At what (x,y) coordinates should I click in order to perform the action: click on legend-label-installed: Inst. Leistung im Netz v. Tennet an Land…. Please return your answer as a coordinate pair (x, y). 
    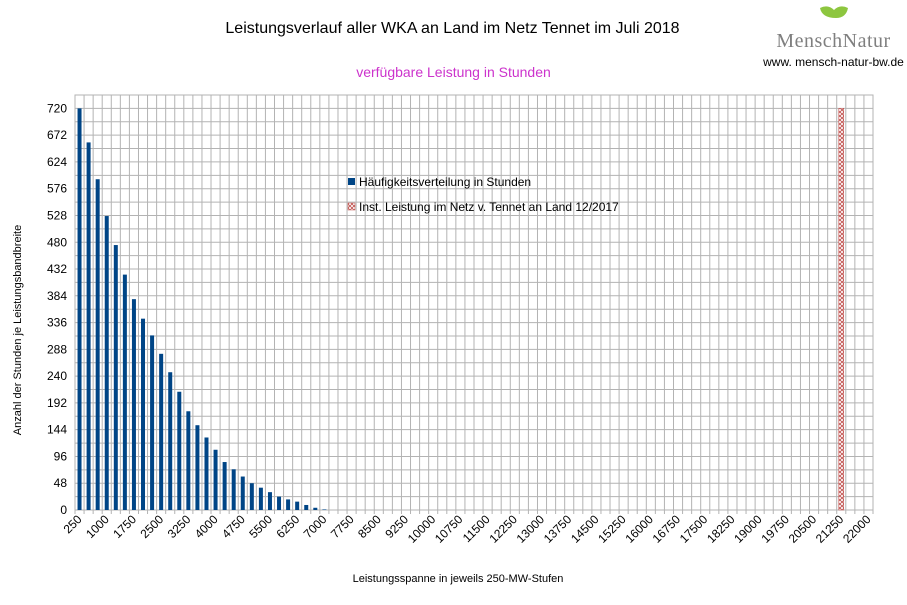
    Looking at the image, I should click on (489, 207).